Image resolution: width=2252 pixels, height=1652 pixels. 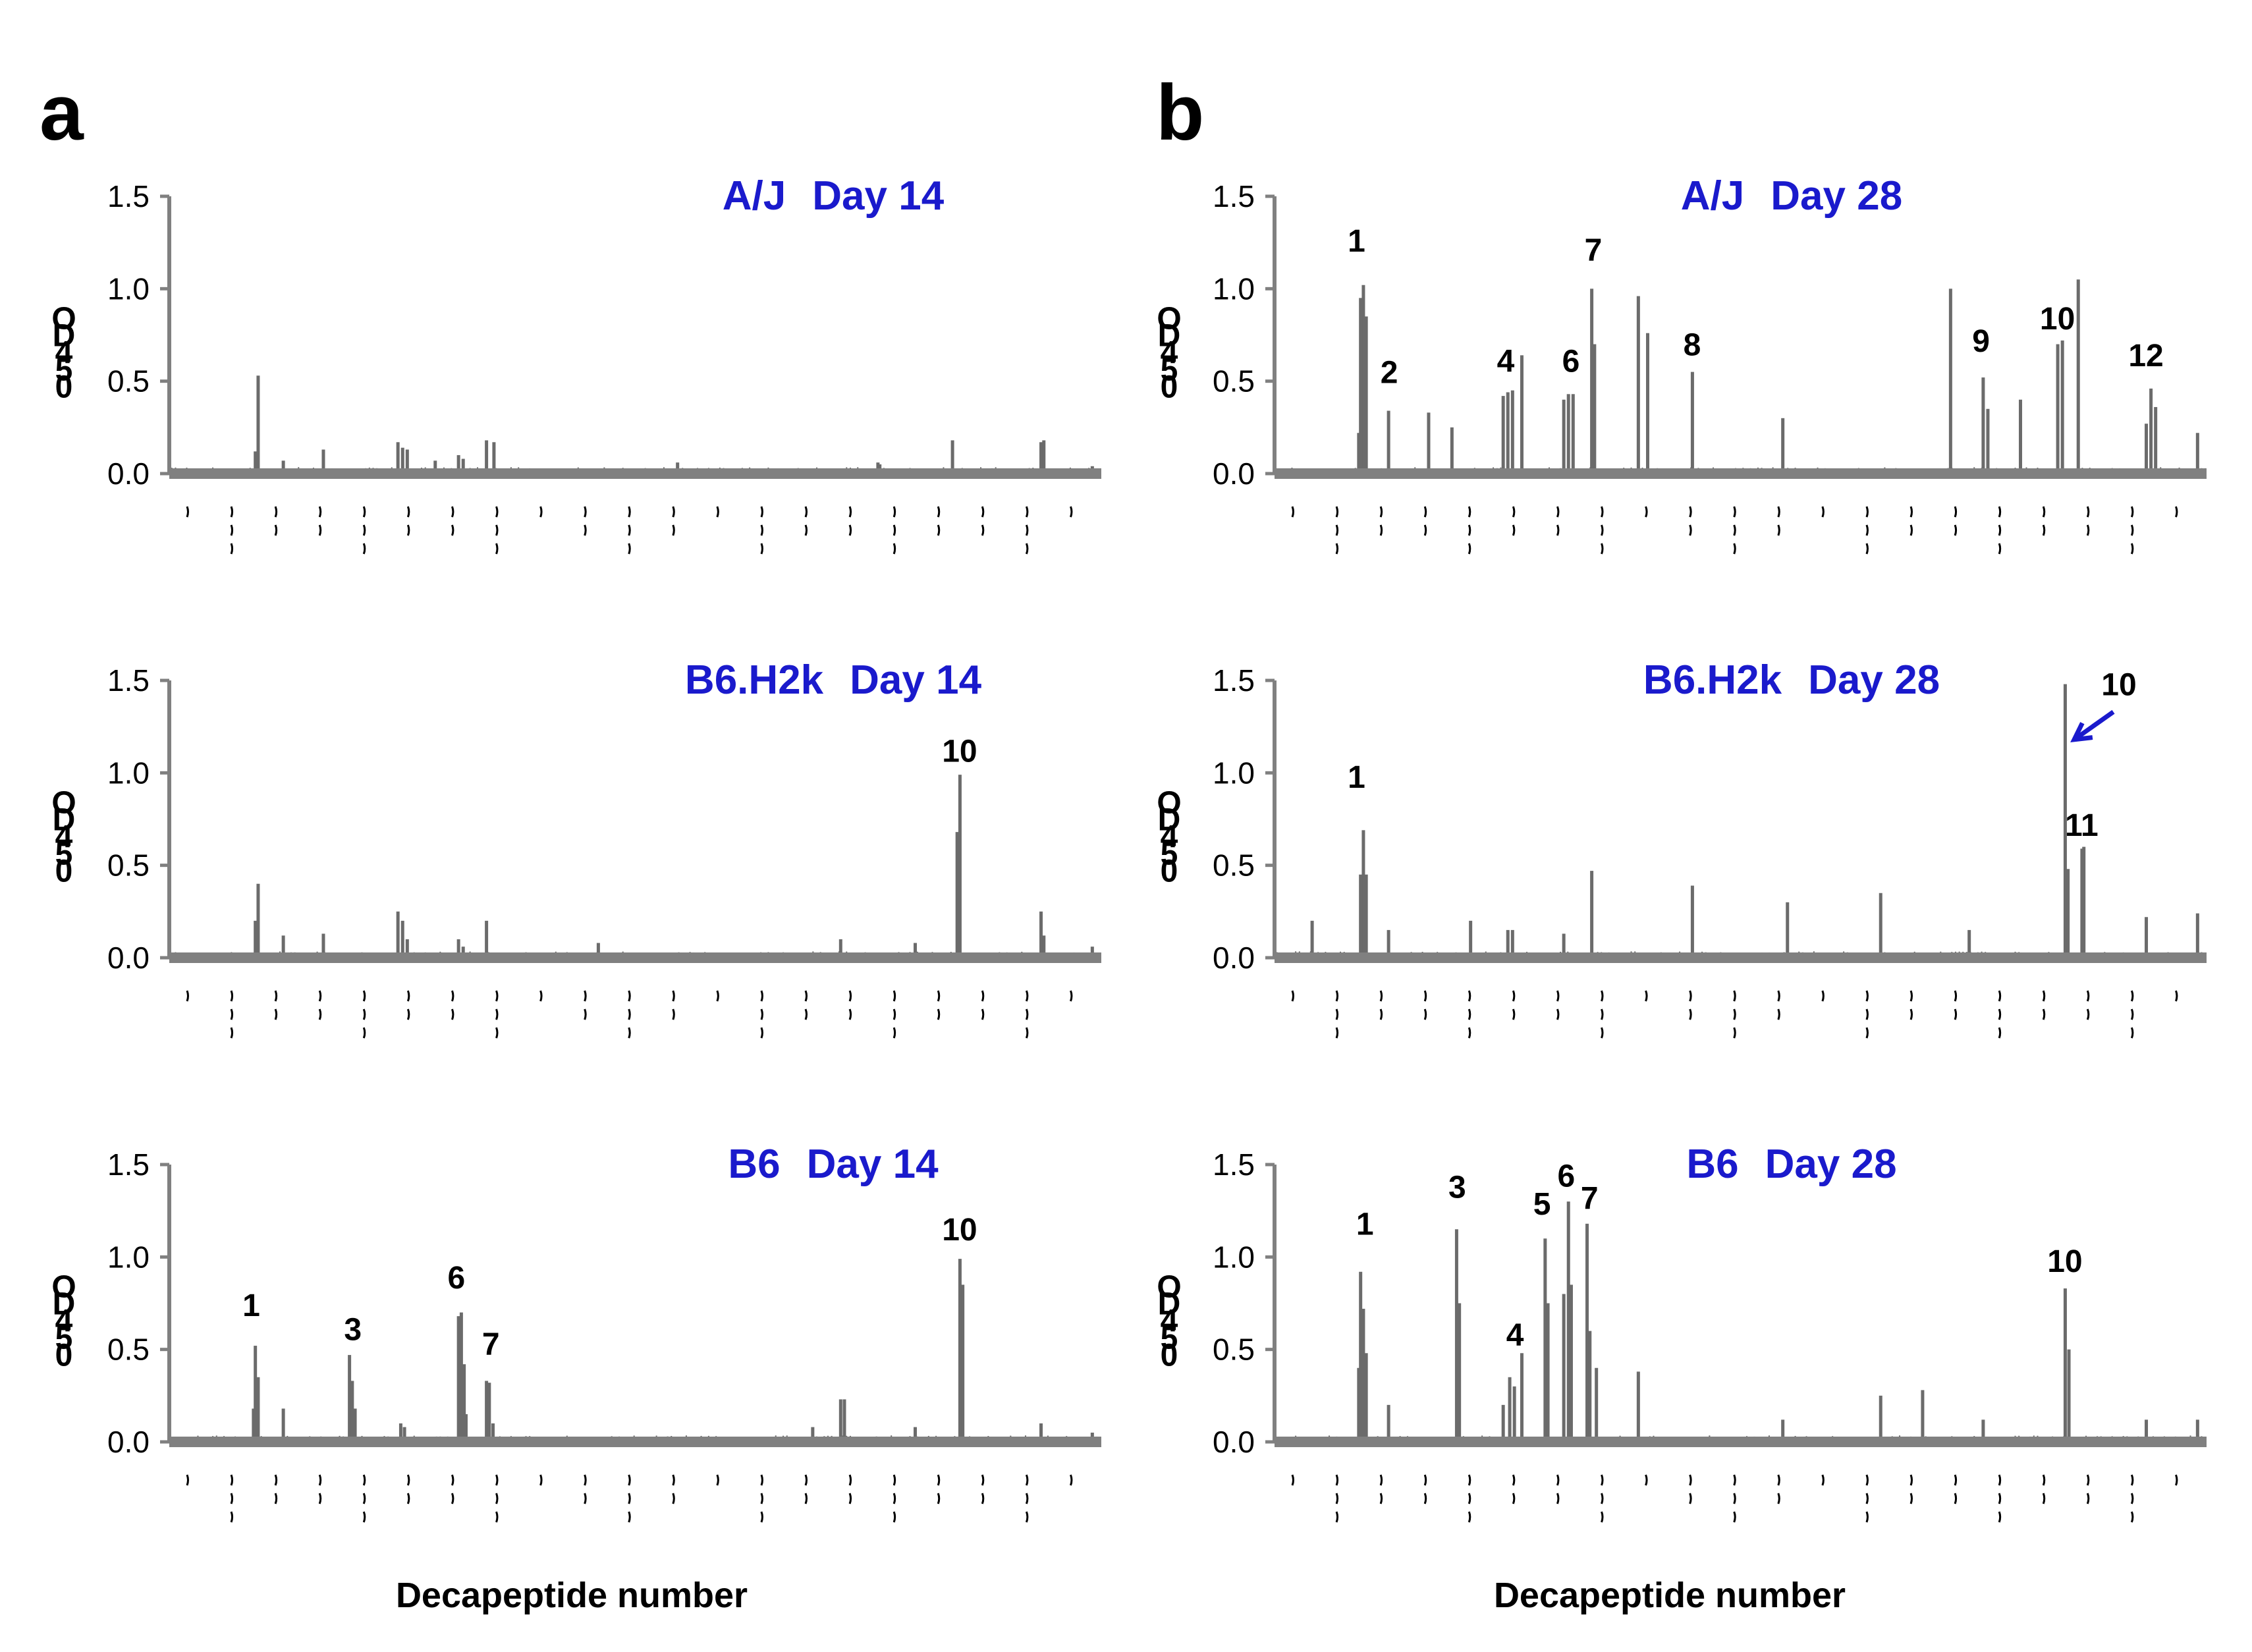 What do you see at coordinates (1670, 1595) in the screenshot?
I see `x-axis-label-panel-b: Decapeptide number` at bounding box center [1670, 1595].